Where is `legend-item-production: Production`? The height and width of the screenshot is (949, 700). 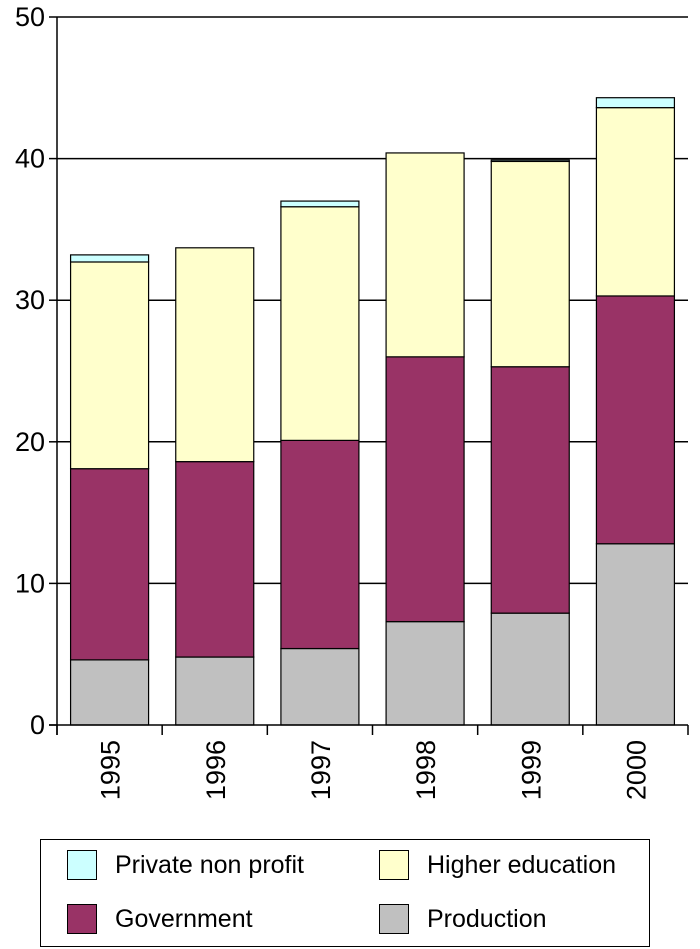
legend-item-production: Production is located at coordinates (463, 919).